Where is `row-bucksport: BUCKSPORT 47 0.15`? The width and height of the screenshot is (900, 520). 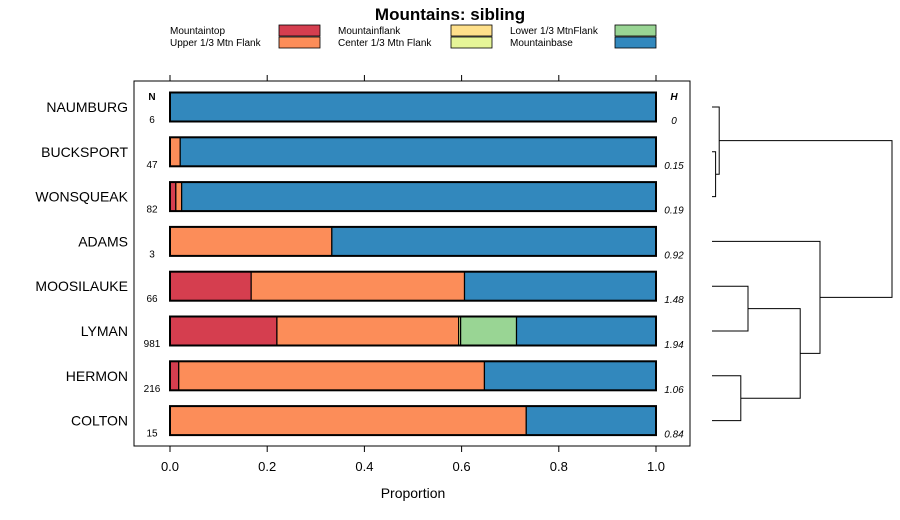 row-bucksport: BUCKSPORT 47 0.15 is located at coordinates (362, 154).